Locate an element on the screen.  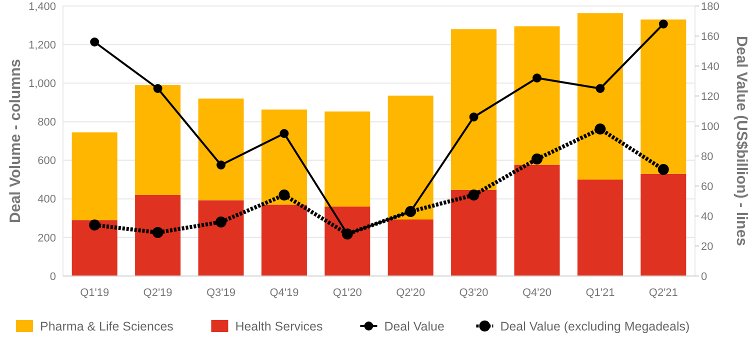
y-axis-title: Deal Volume - columns is located at coordinates (15, 141).